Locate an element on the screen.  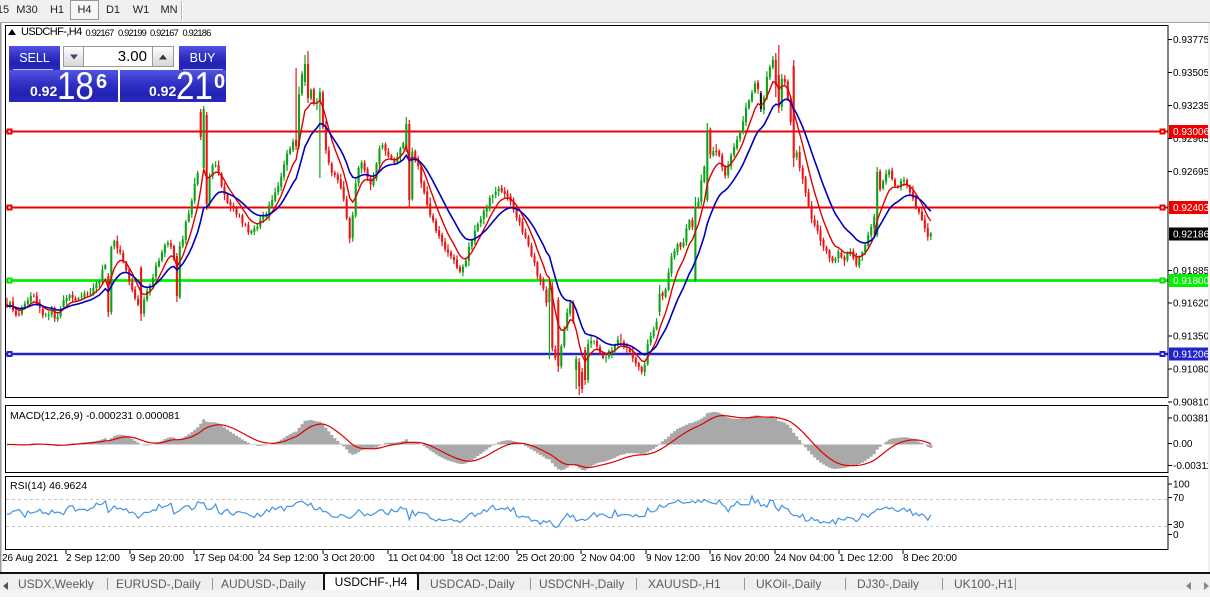
svg-text: 0.91350 is located at coordinates (1191, 337).